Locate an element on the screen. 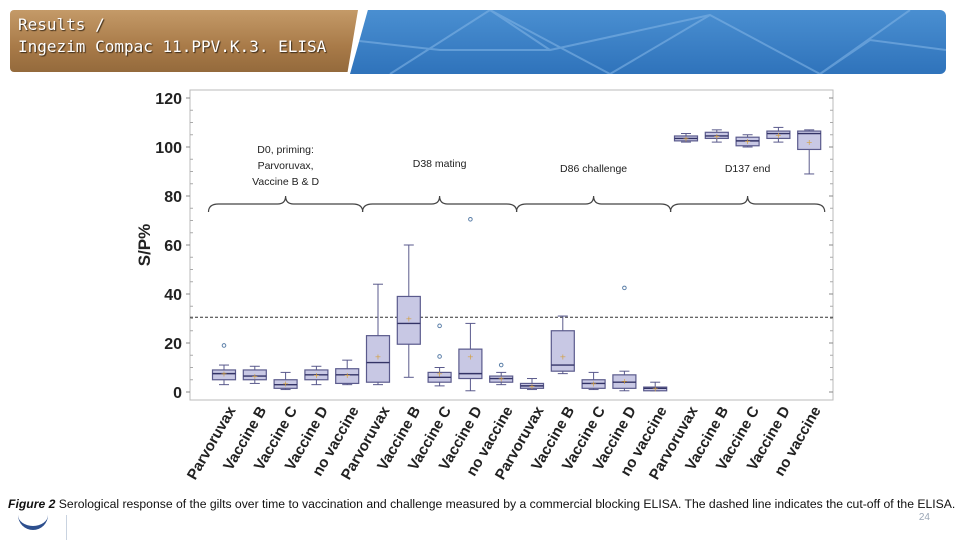 This screenshot has height=540, width=960. title-banner is located at coordinates (184, 41).